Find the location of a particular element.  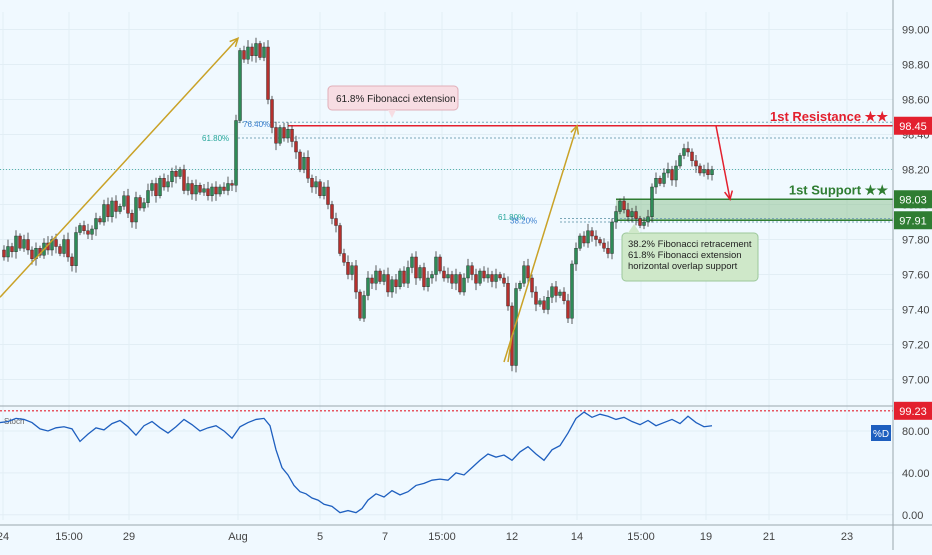

price-tick-label-6: 97.80 is located at coordinates (916, 241).